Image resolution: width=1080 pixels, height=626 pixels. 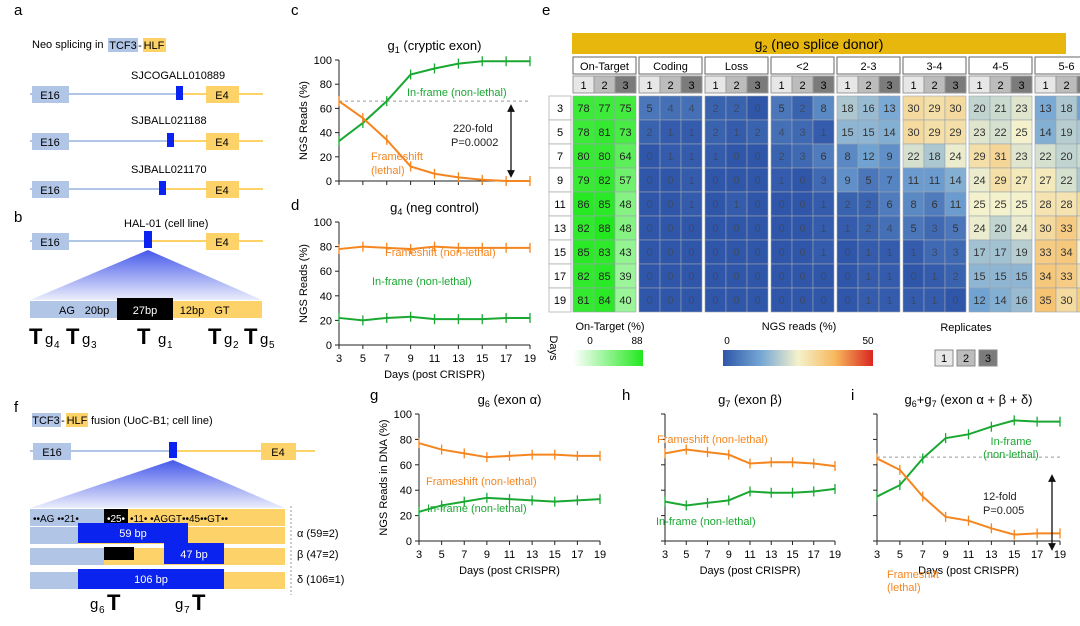 What do you see at coordinates (397, 157) in the screenshot?
I see `annotation-label: Frameshift` at bounding box center [397, 157].